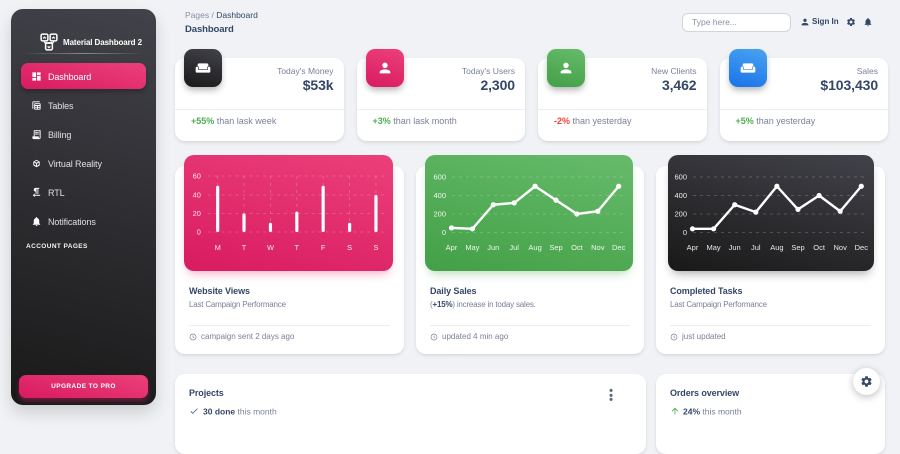  What do you see at coordinates (323, 247) in the screenshot?
I see `svg-text: F` at bounding box center [323, 247].